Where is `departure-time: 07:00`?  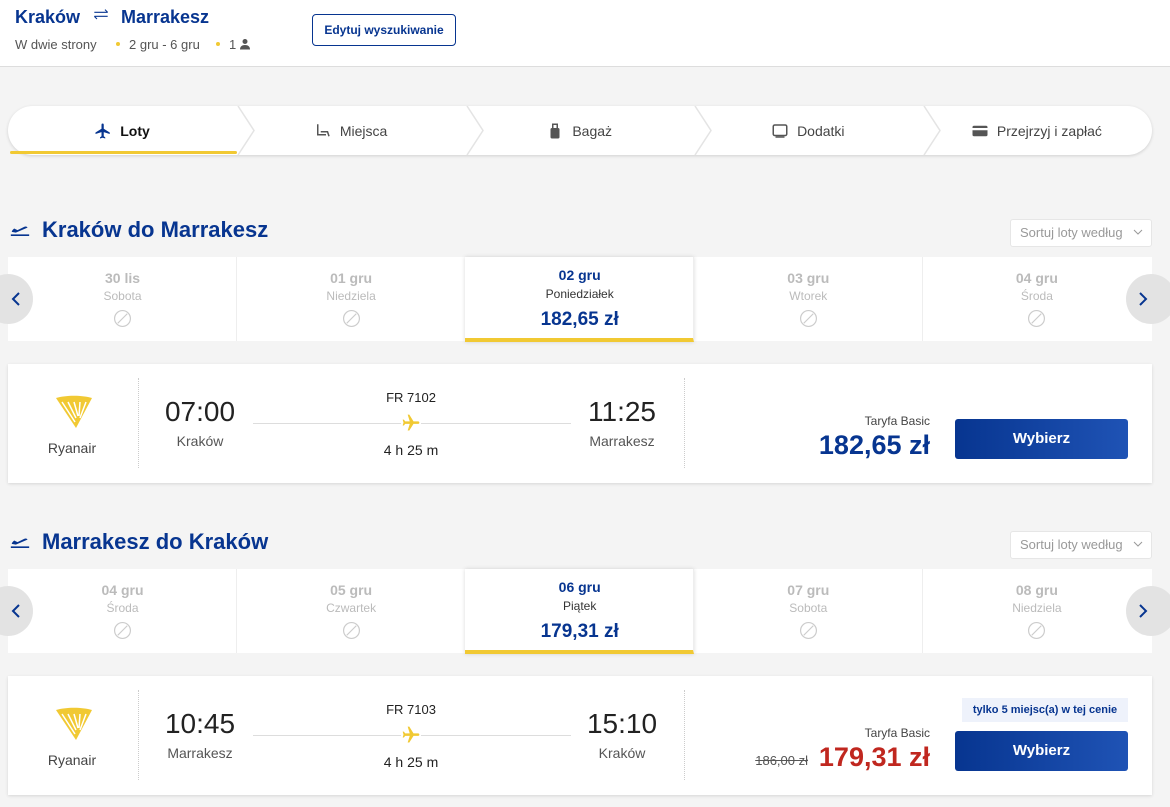 departure-time: 07:00 is located at coordinates (200, 411).